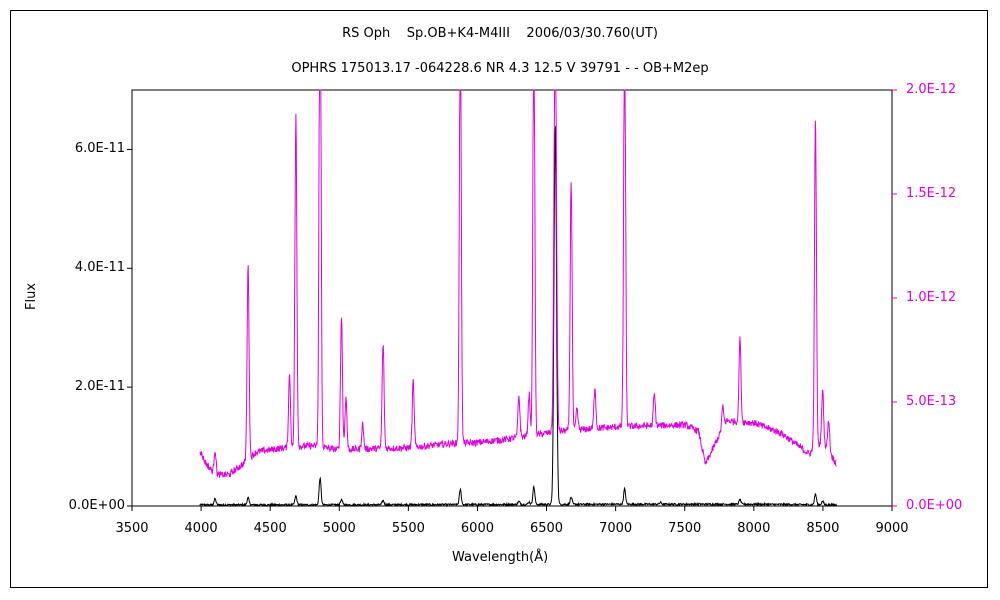 Image resolution: width=1000 pixels, height=600 pixels. I want to click on y-left-tick-label: 6.0E-11, so click(99, 149).